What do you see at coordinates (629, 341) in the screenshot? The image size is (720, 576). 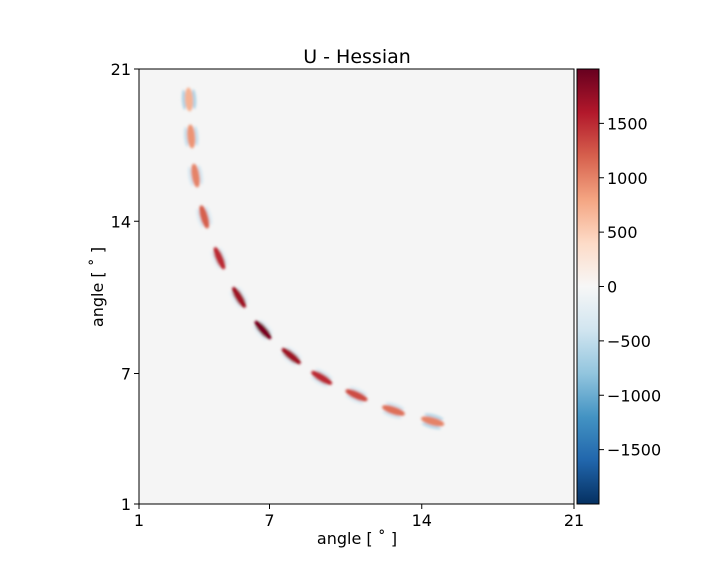 I see `colorbar-tick-label: −500` at bounding box center [629, 341].